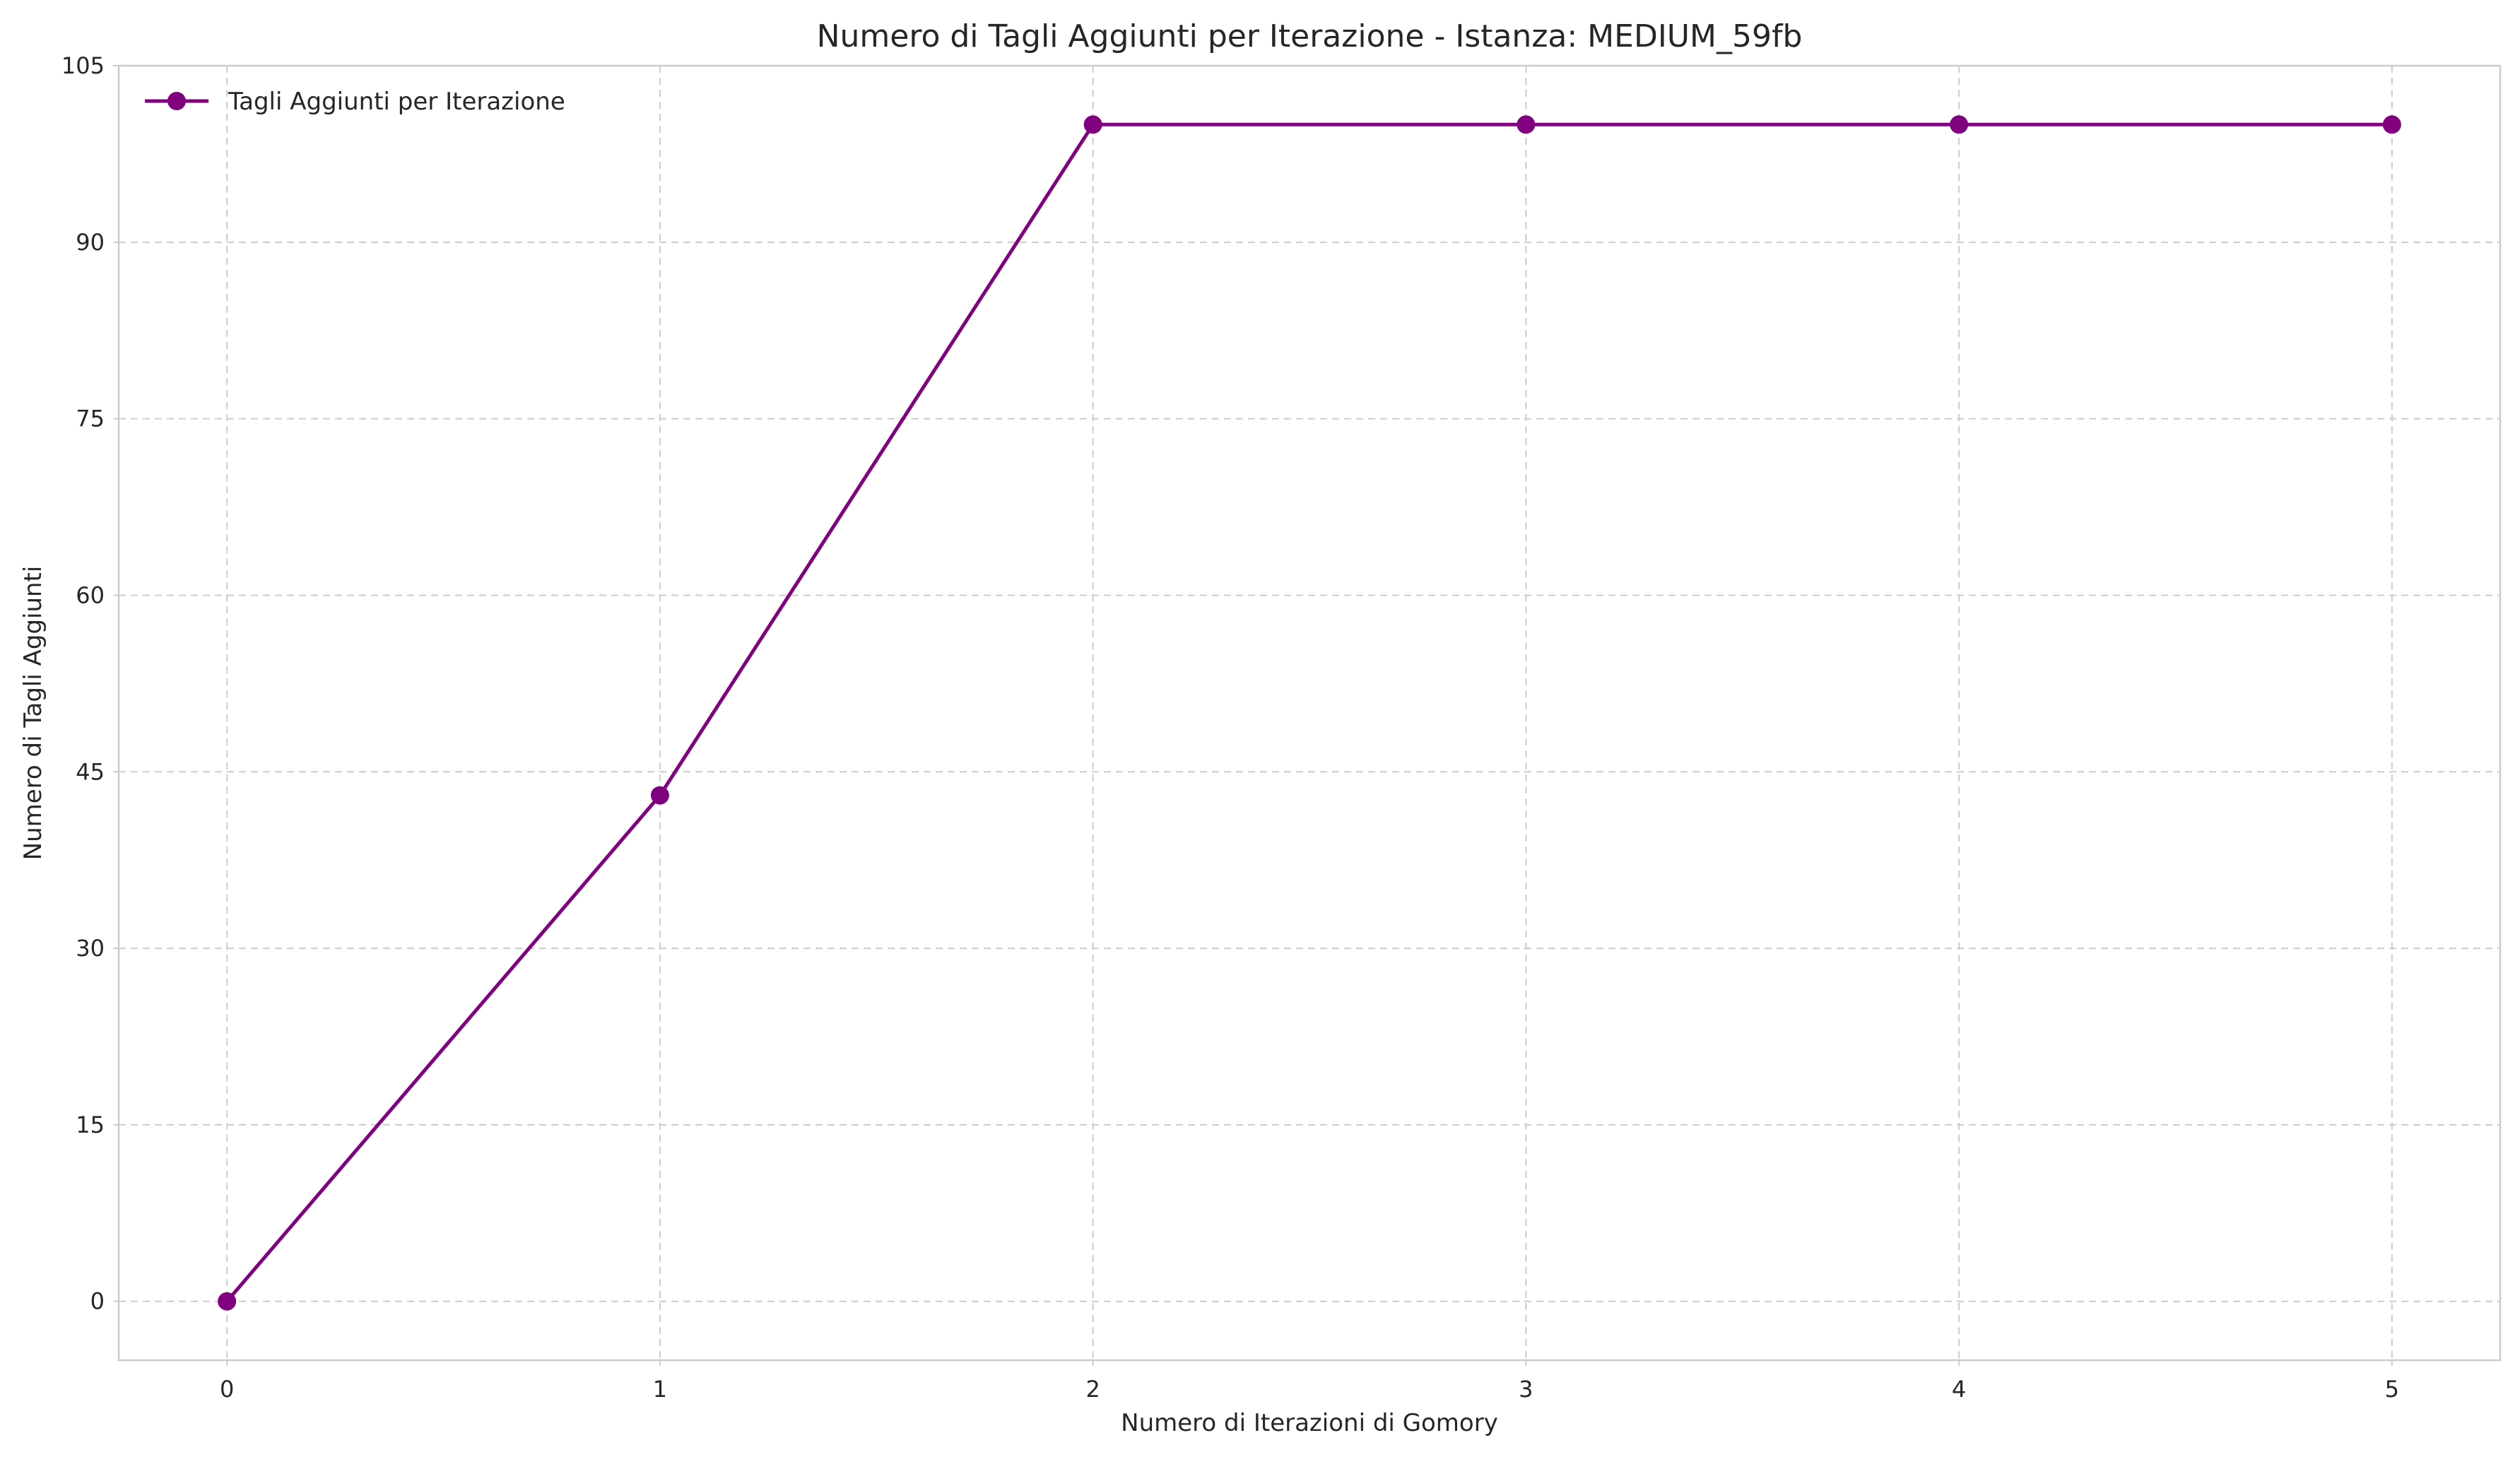 The width and height of the screenshot is (2520, 1457). Describe the element at coordinates (2392, 1389) in the screenshot. I see `x-tick-label: 5` at that location.